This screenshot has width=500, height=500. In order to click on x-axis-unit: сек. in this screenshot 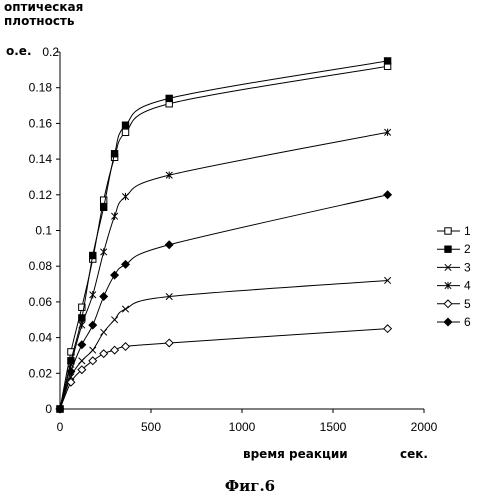, I will do `click(414, 454)`.